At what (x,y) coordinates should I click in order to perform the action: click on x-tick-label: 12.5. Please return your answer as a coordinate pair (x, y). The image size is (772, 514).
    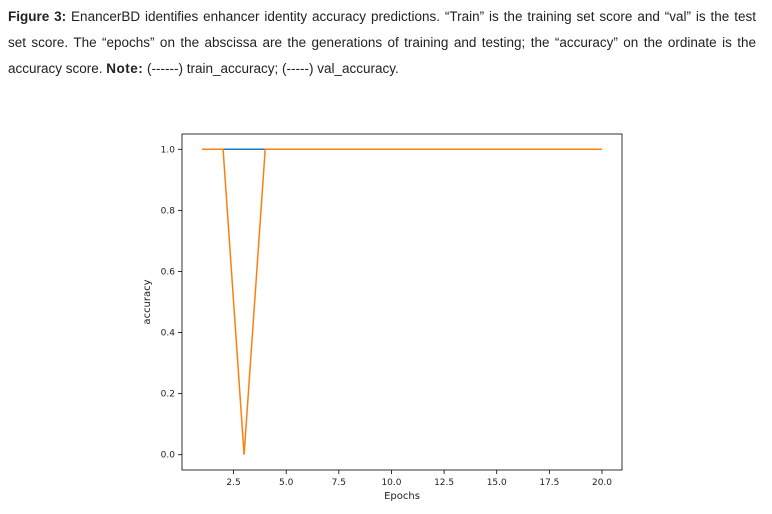
    Looking at the image, I should click on (444, 483).